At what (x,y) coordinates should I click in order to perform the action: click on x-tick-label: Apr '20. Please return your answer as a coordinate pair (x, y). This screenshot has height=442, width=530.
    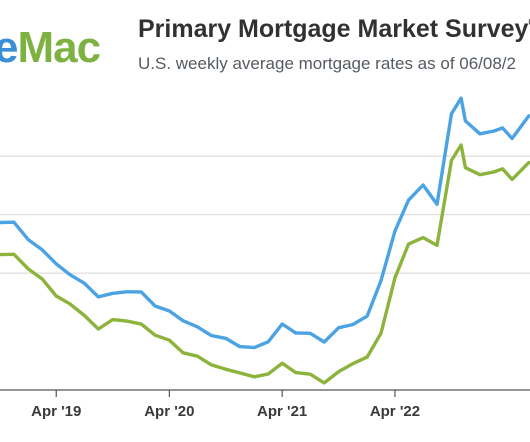
    Looking at the image, I should click on (169, 411).